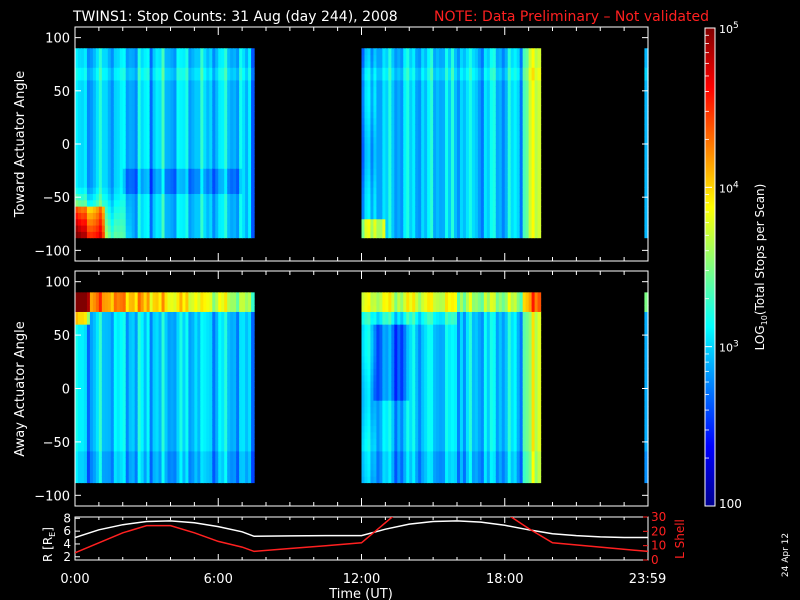 The image size is (800, 600). I want to click on toward-y-tick-label: −100, so click(52, 251).